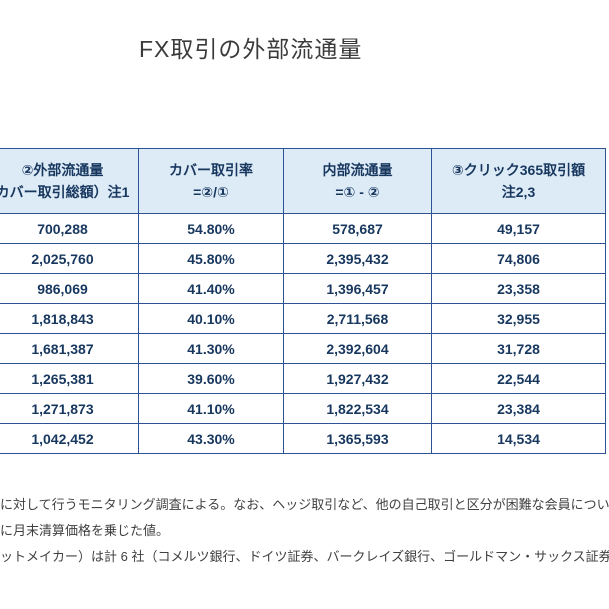 The image size is (609, 609). I want to click on table-row: 1,271,873 41.10% 1,822,534 23,384, so click(303, 408).